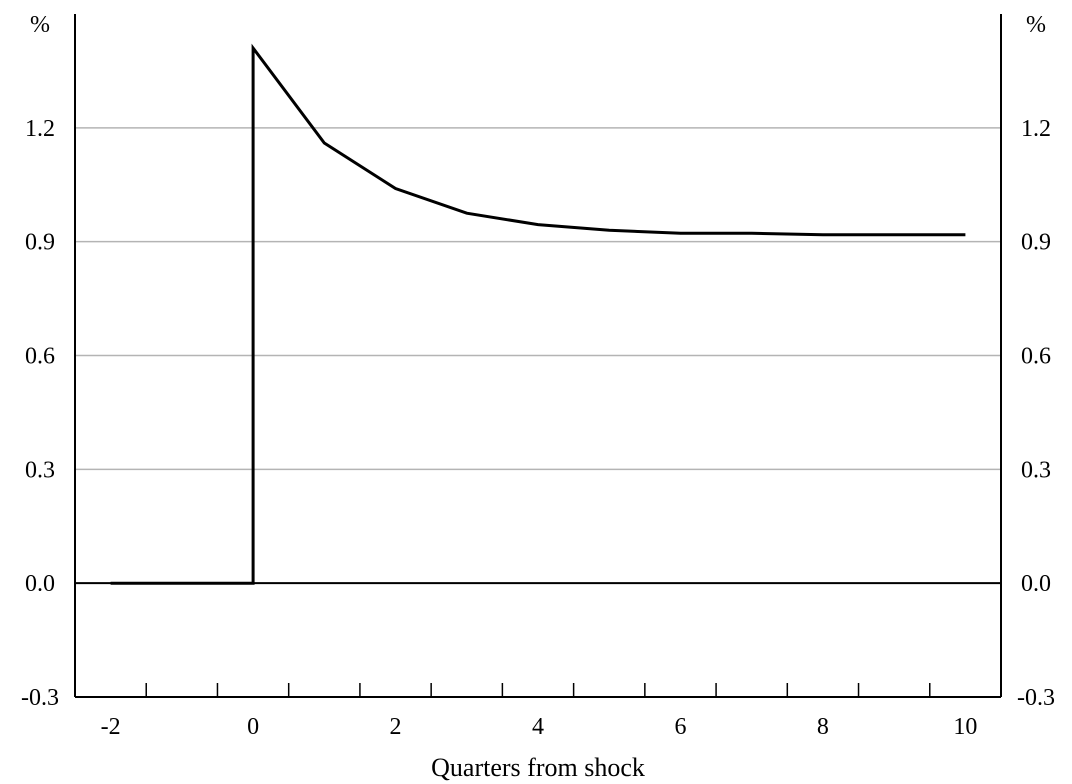  I want to click on x-axis-title: Quarters from shock, so click(538, 767).